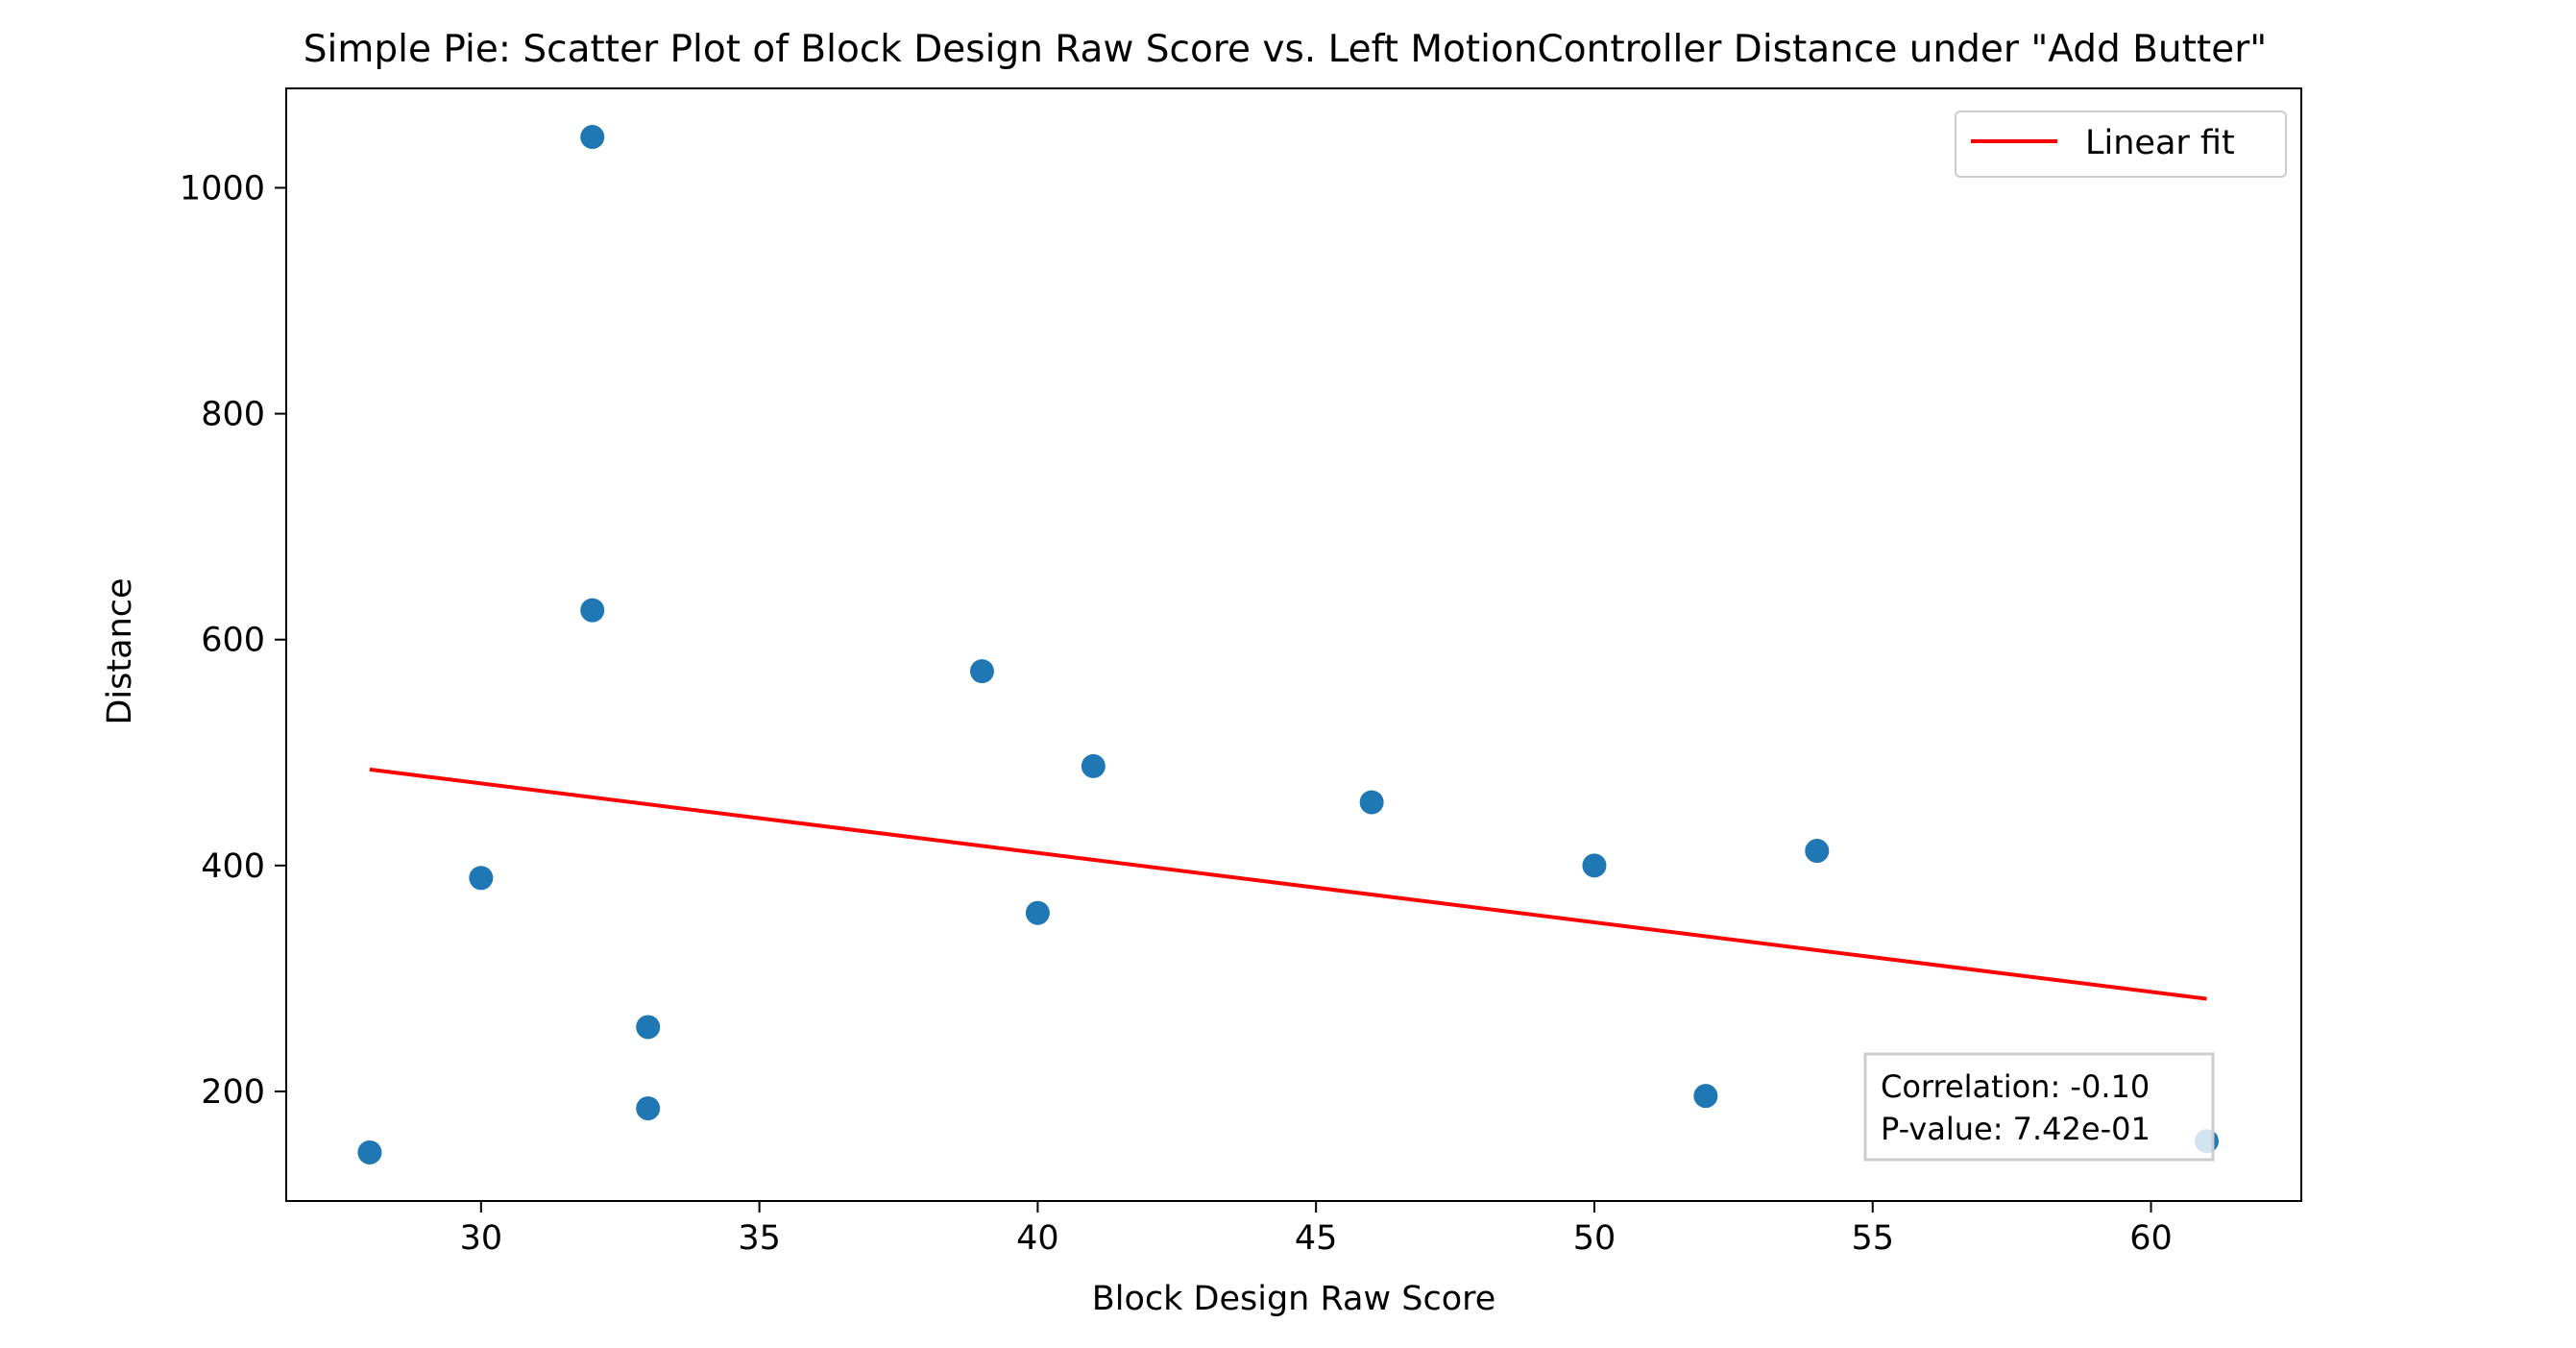  I want to click on legend-frame, so click(2121, 144).